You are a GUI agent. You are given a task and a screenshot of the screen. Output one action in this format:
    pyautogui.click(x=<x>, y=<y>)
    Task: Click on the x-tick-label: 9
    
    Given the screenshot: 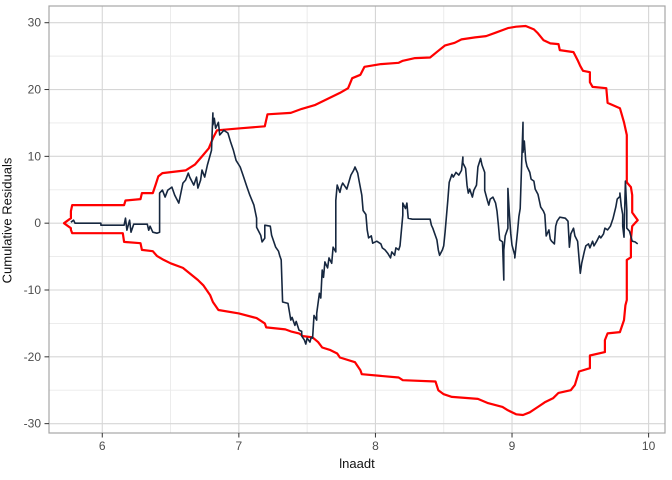 What is the action you would take?
    pyautogui.click(x=512, y=446)
    